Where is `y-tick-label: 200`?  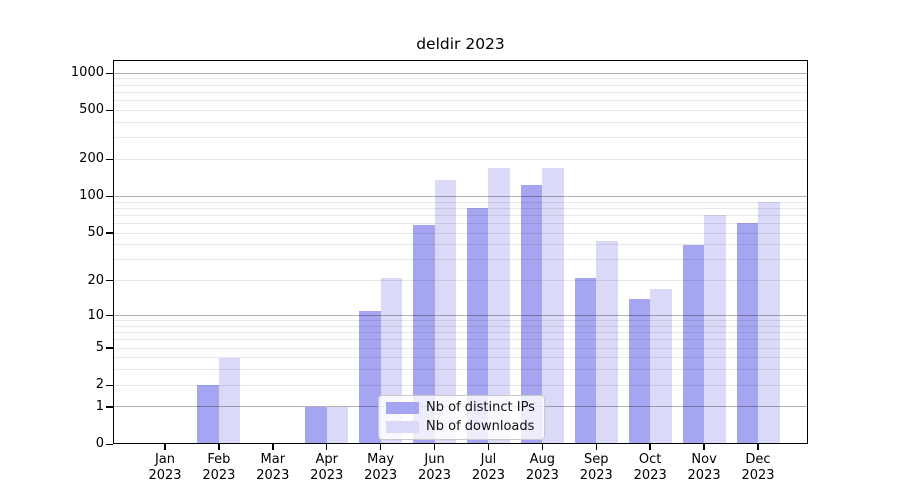 y-tick-label: 200 is located at coordinates (91, 159).